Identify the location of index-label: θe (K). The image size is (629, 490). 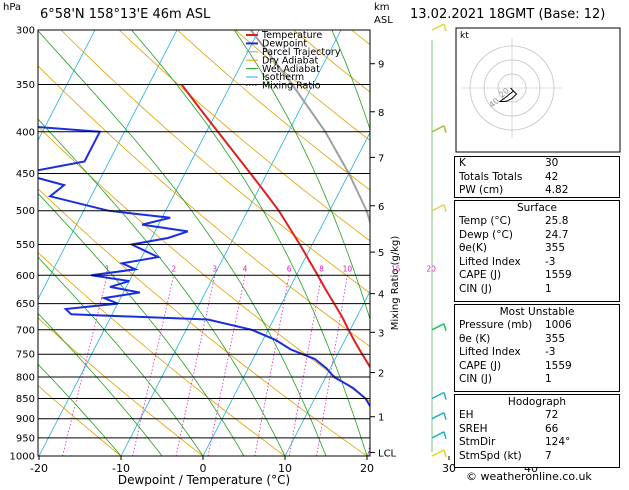
(474, 340).